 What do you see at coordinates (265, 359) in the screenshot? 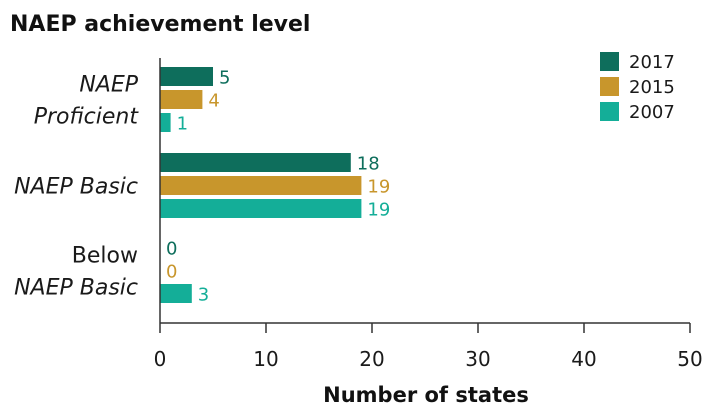
I see `x-tick-label-10: 10` at bounding box center [265, 359].